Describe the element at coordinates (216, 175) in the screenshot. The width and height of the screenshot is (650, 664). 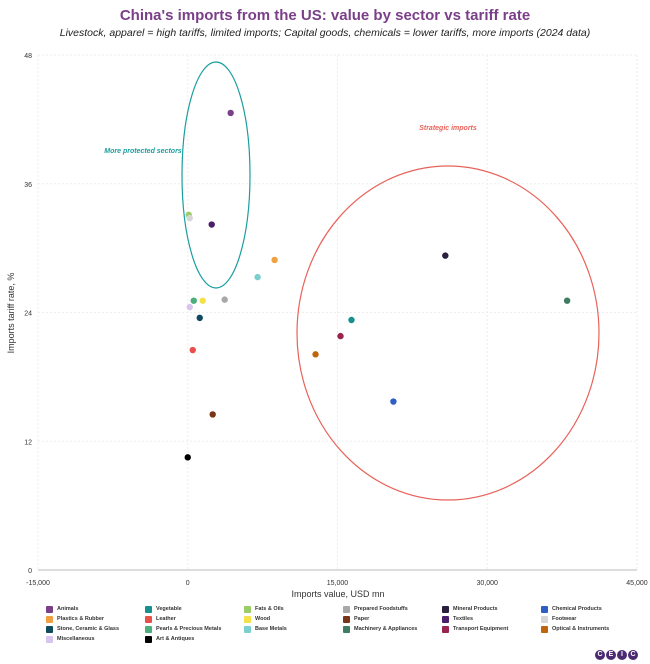
I see `protected-ellipse` at that location.